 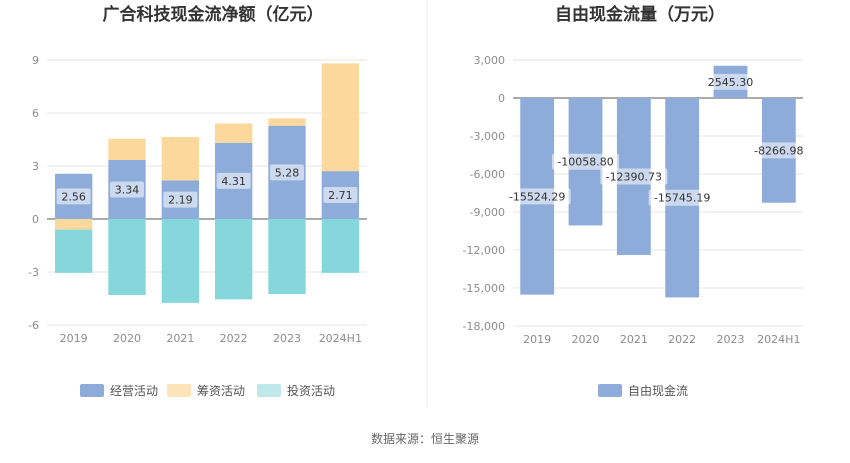 What do you see at coordinates (484, 288) in the screenshot?
I see `y-tick-label: -15,000` at bounding box center [484, 288].